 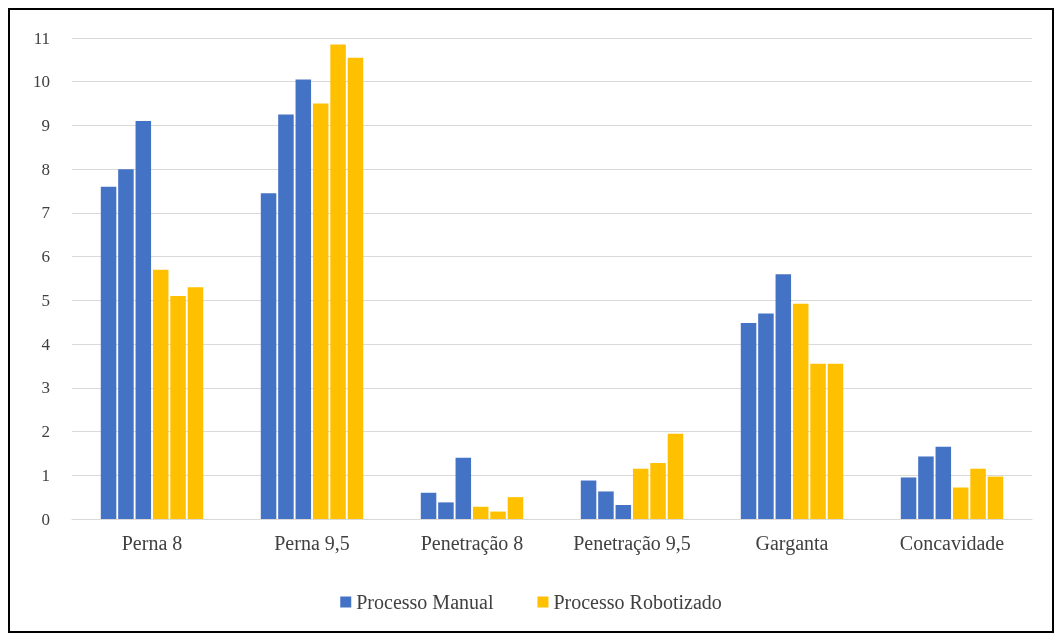 What do you see at coordinates (45, 125) in the screenshot?
I see `y-tick-label: 9` at bounding box center [45, 125].